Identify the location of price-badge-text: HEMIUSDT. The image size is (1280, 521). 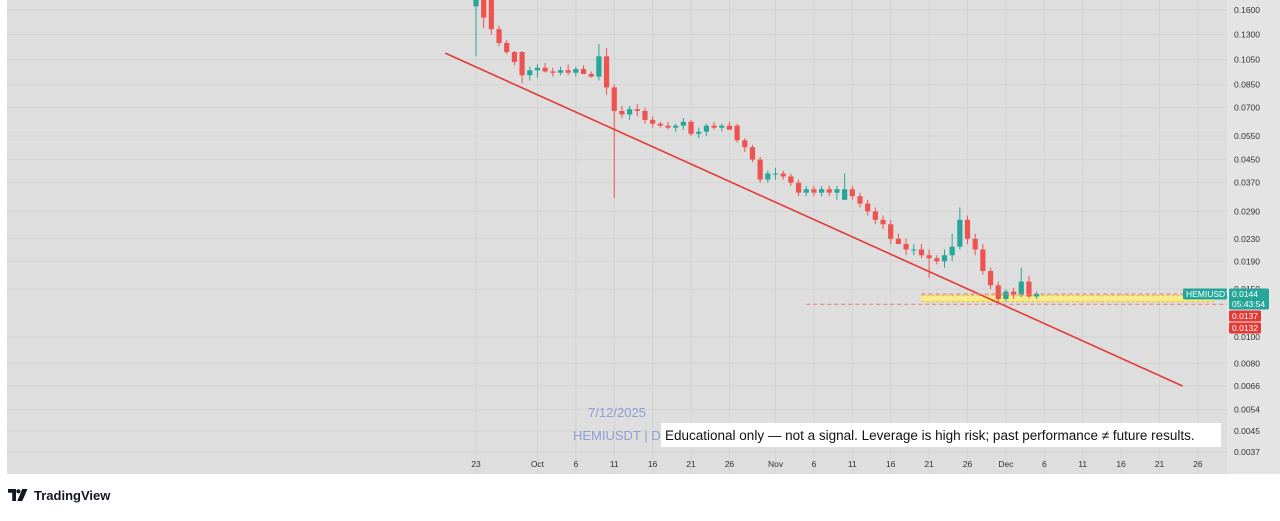
(1208, 294).